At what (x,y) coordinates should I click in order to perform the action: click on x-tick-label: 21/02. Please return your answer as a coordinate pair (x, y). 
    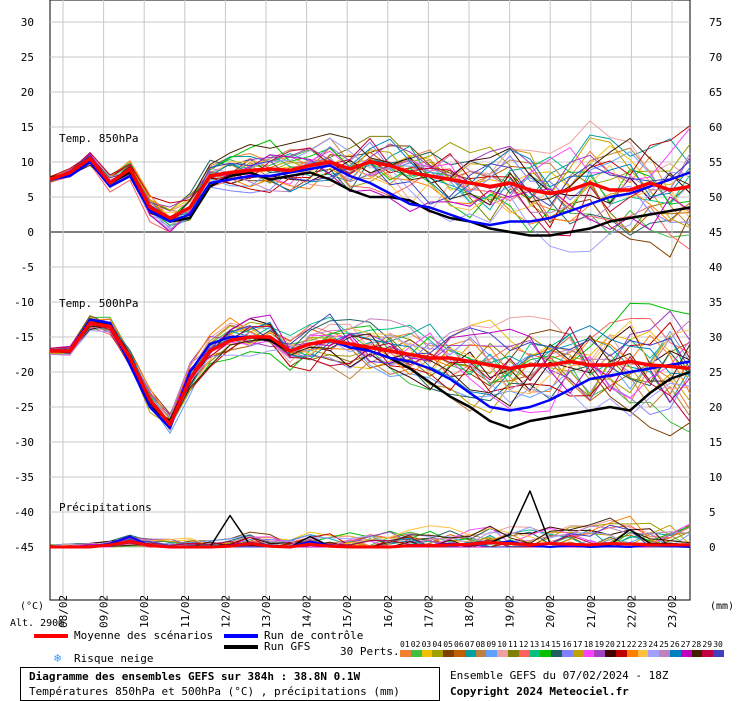
    Looking at the image, I should click on (591, 611).